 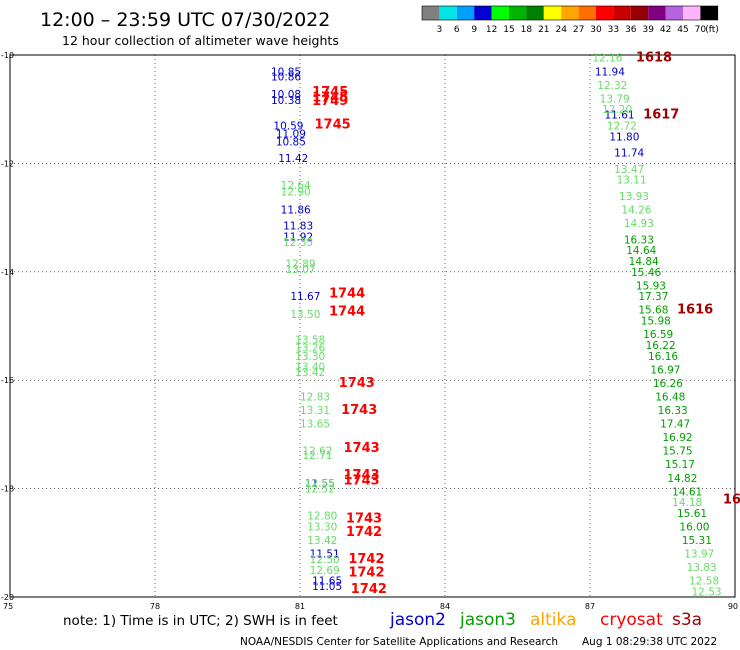 What do you see at coordinates (694, 528) in the screenshot?
I see `data-label-jason3: 16.00` at bounding box center [694, 528].